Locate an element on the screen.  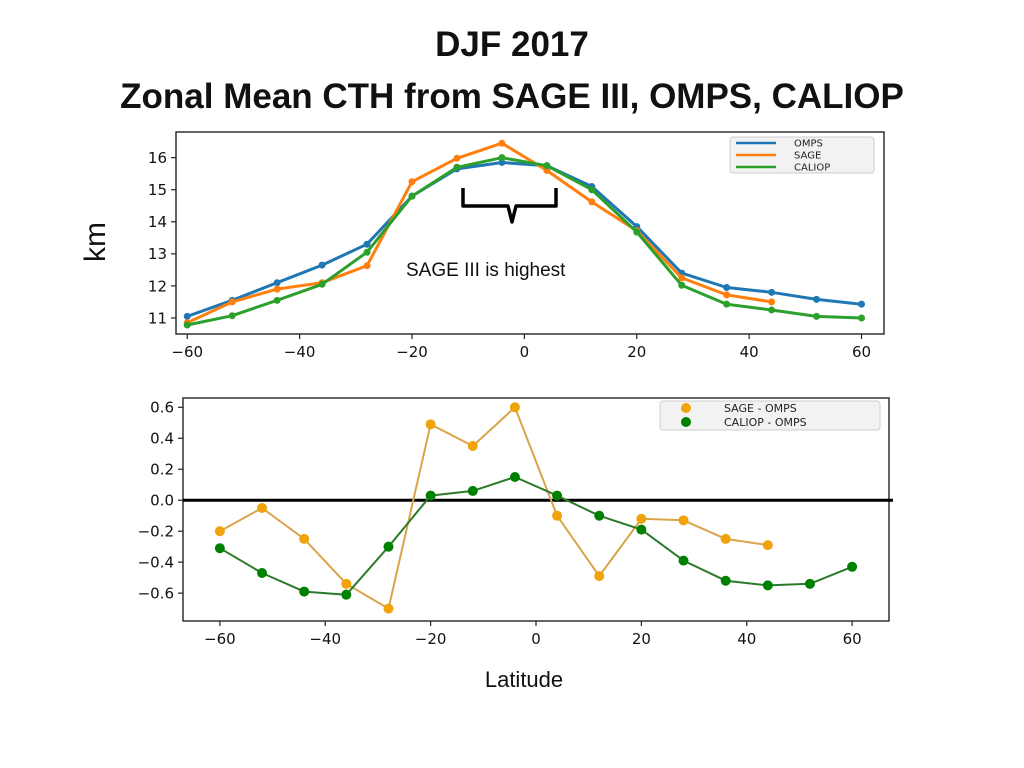
y-tick-label: 0.2 is located at coordinates (162, 470).